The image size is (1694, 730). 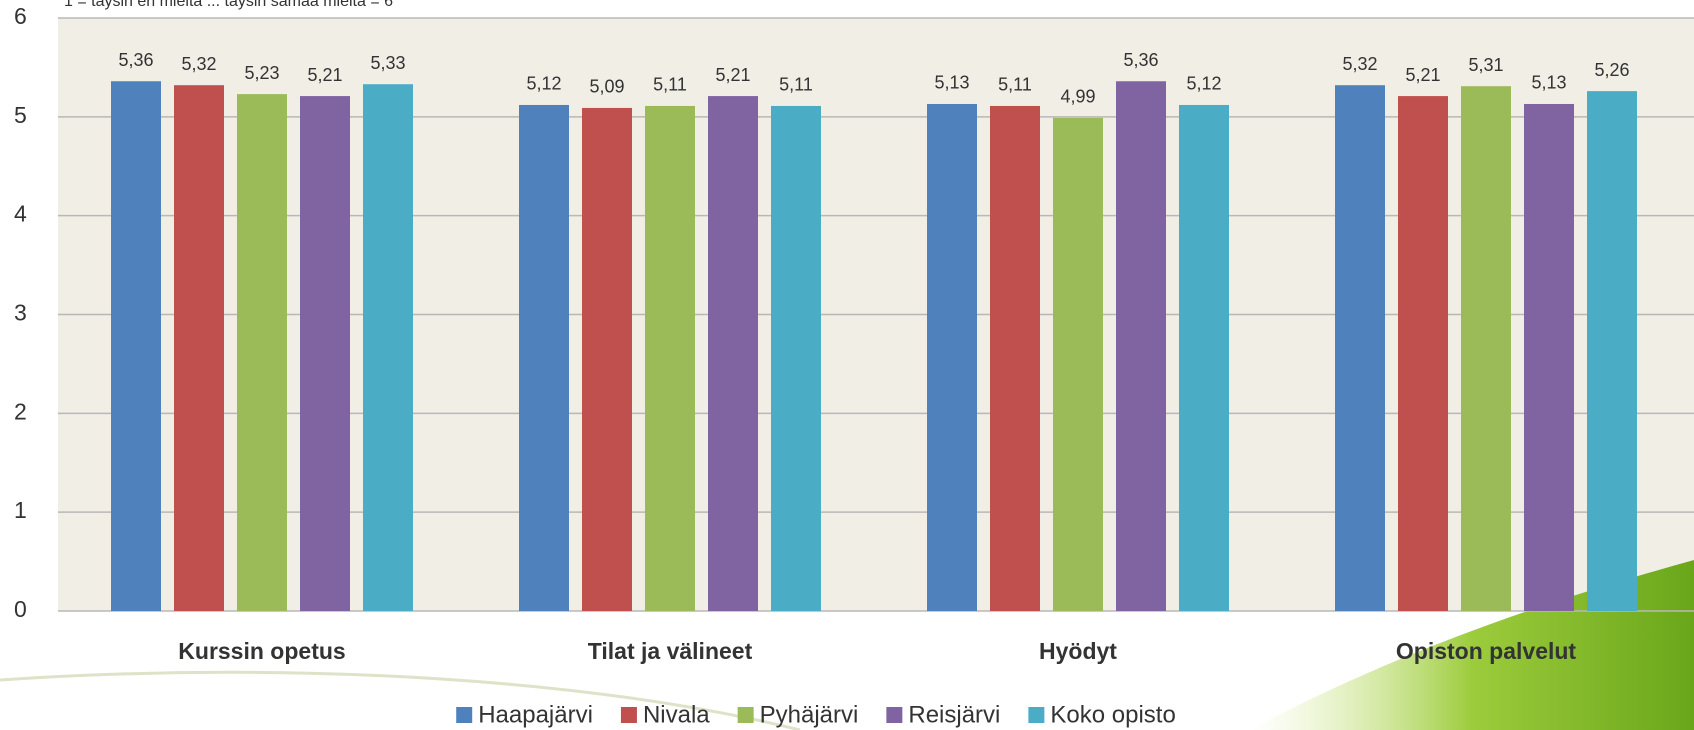 I want to click on value-label: 5,33, so click(x=387, y=63).